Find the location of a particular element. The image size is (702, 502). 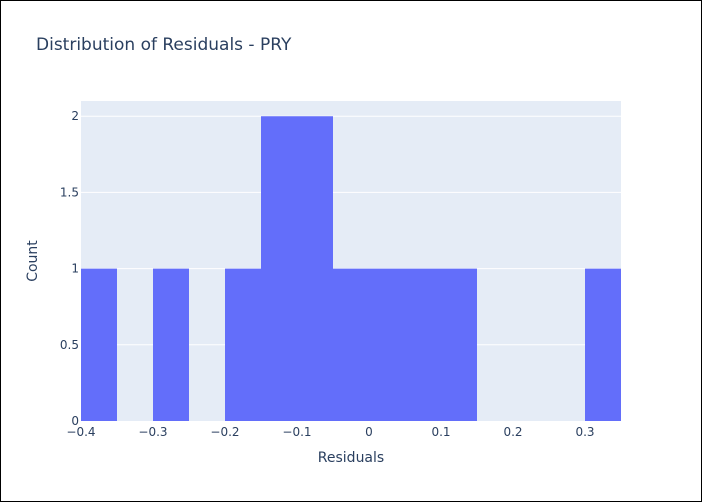

y-axis-title: Count is located at coordinates (33, 261).